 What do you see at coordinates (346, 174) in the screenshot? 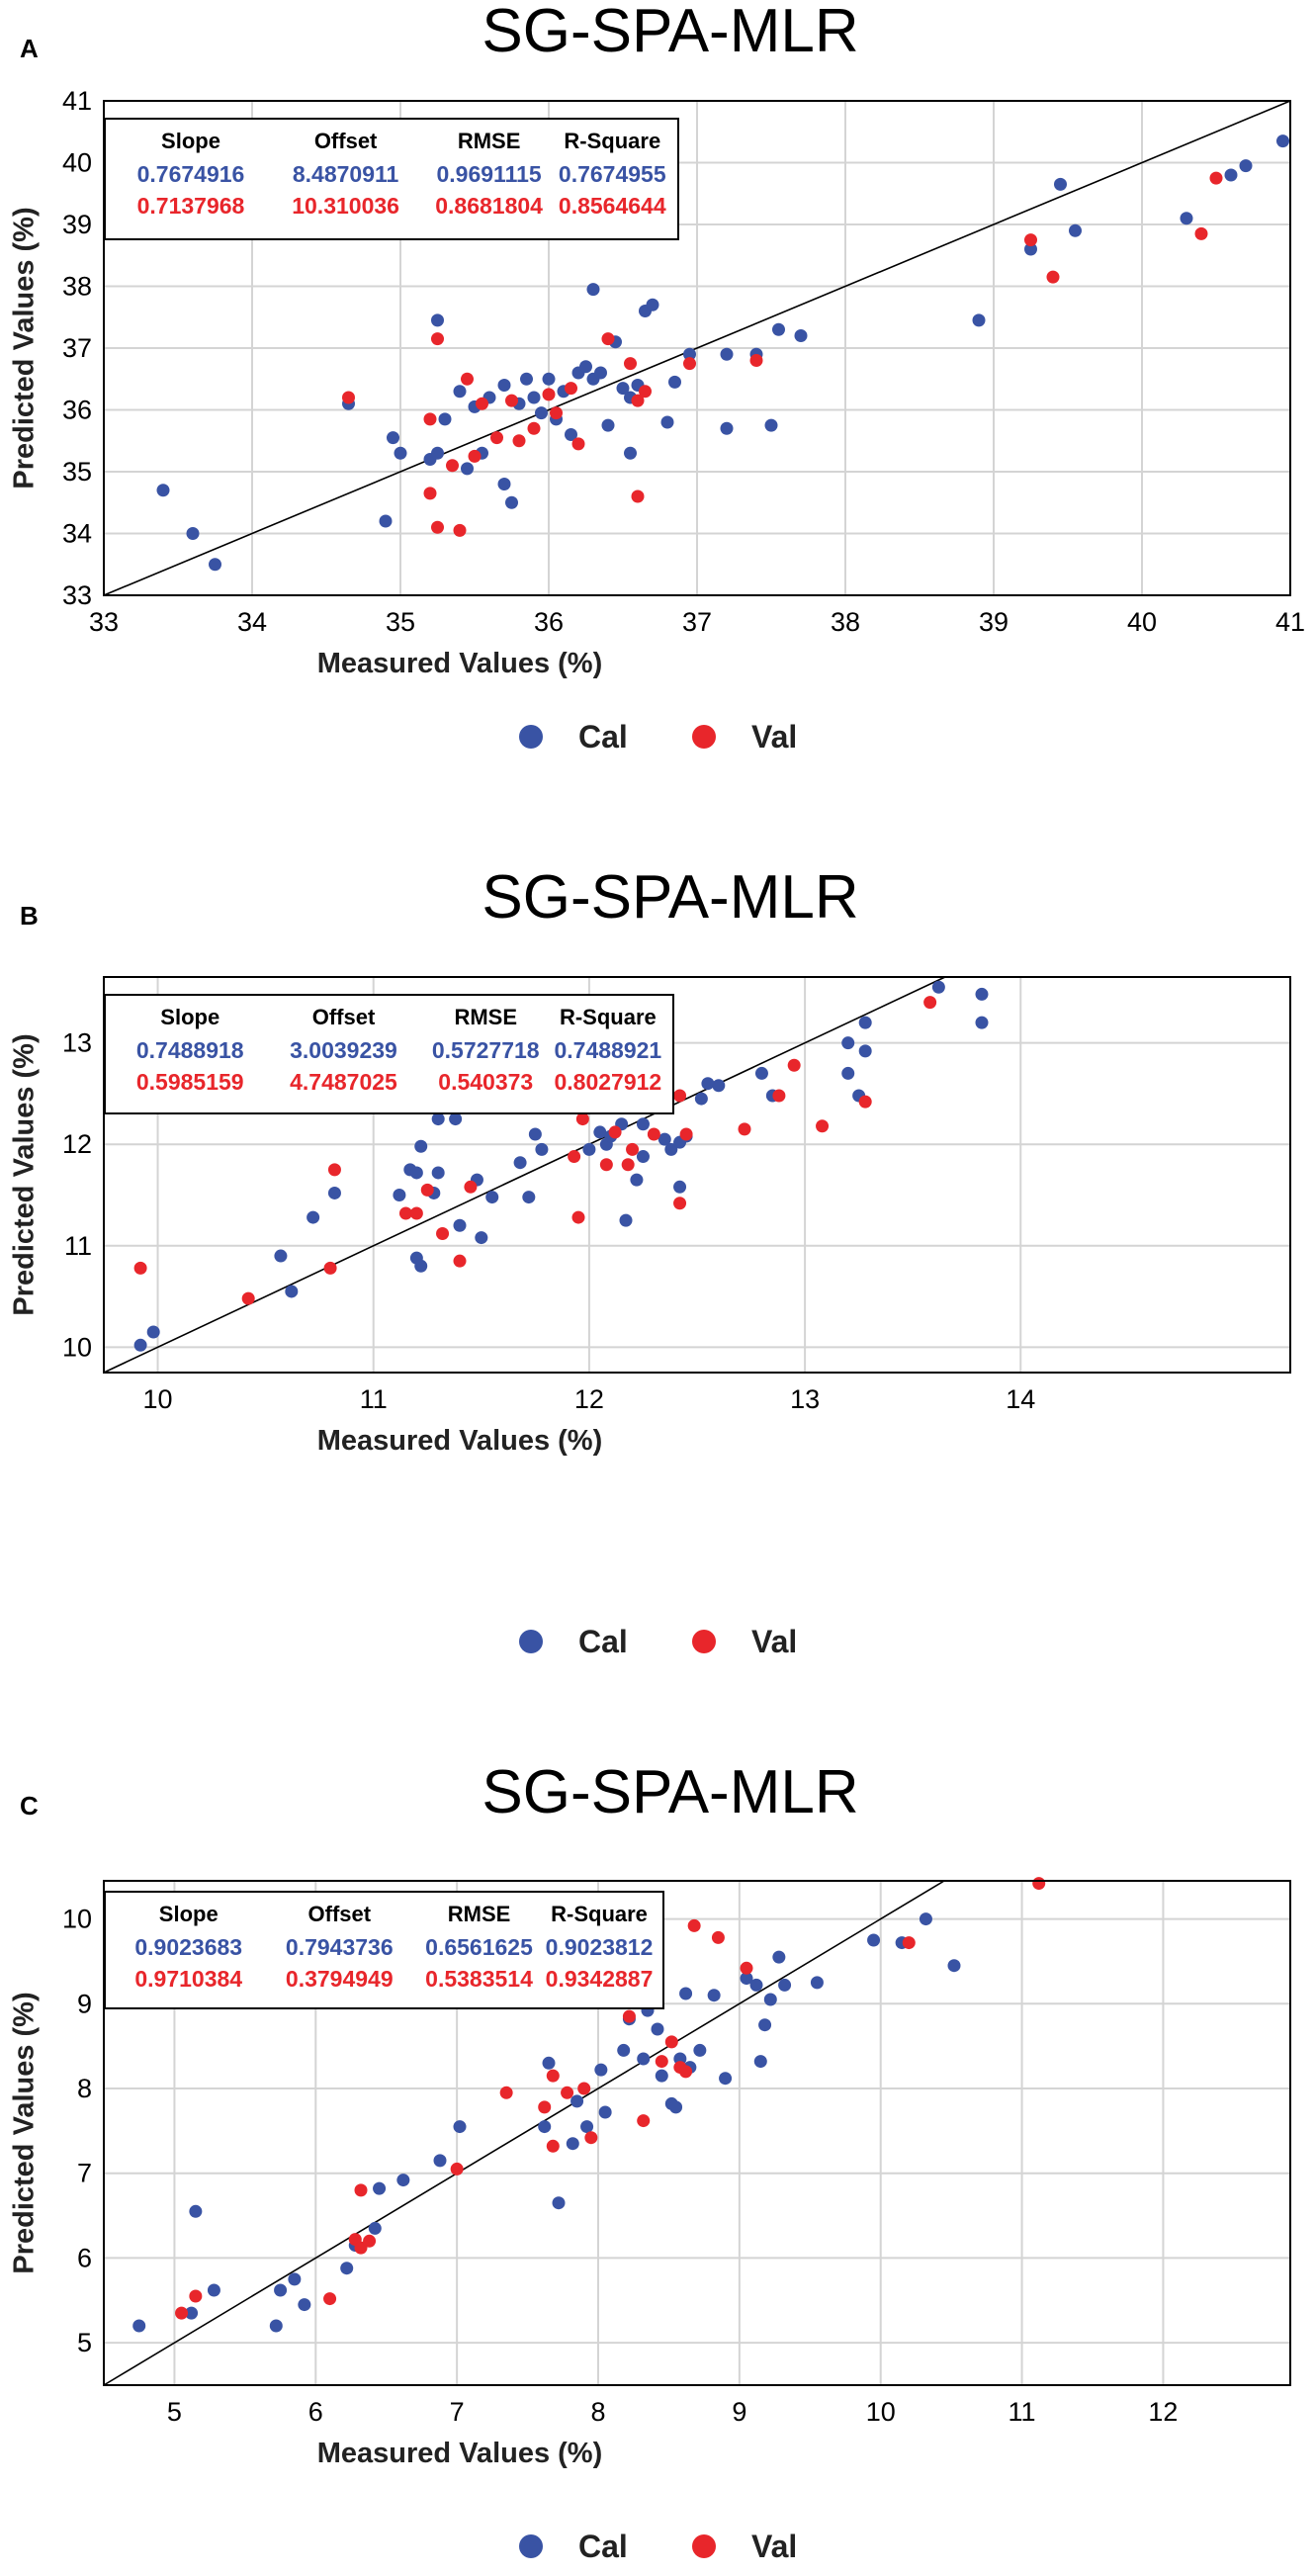
I see `stats-cal-value: 8.4870911` at bounding box center [346, 174].